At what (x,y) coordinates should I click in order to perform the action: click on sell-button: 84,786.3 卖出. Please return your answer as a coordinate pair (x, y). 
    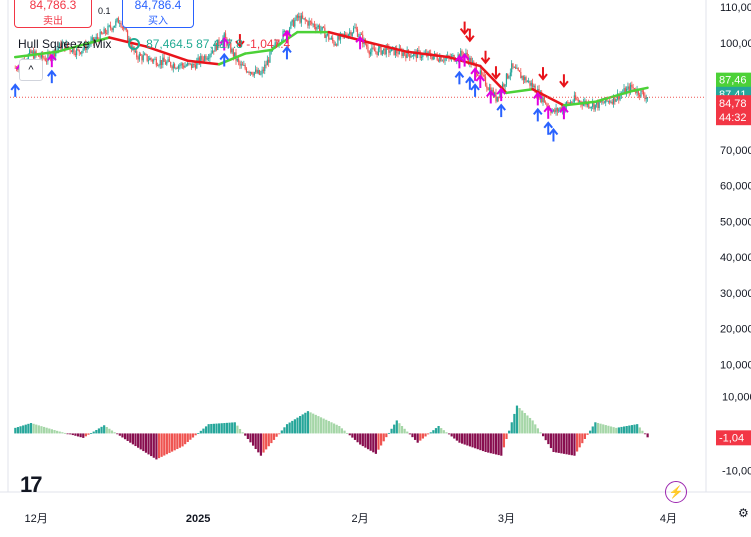
    Looking at the image, I should click on (53, 14).